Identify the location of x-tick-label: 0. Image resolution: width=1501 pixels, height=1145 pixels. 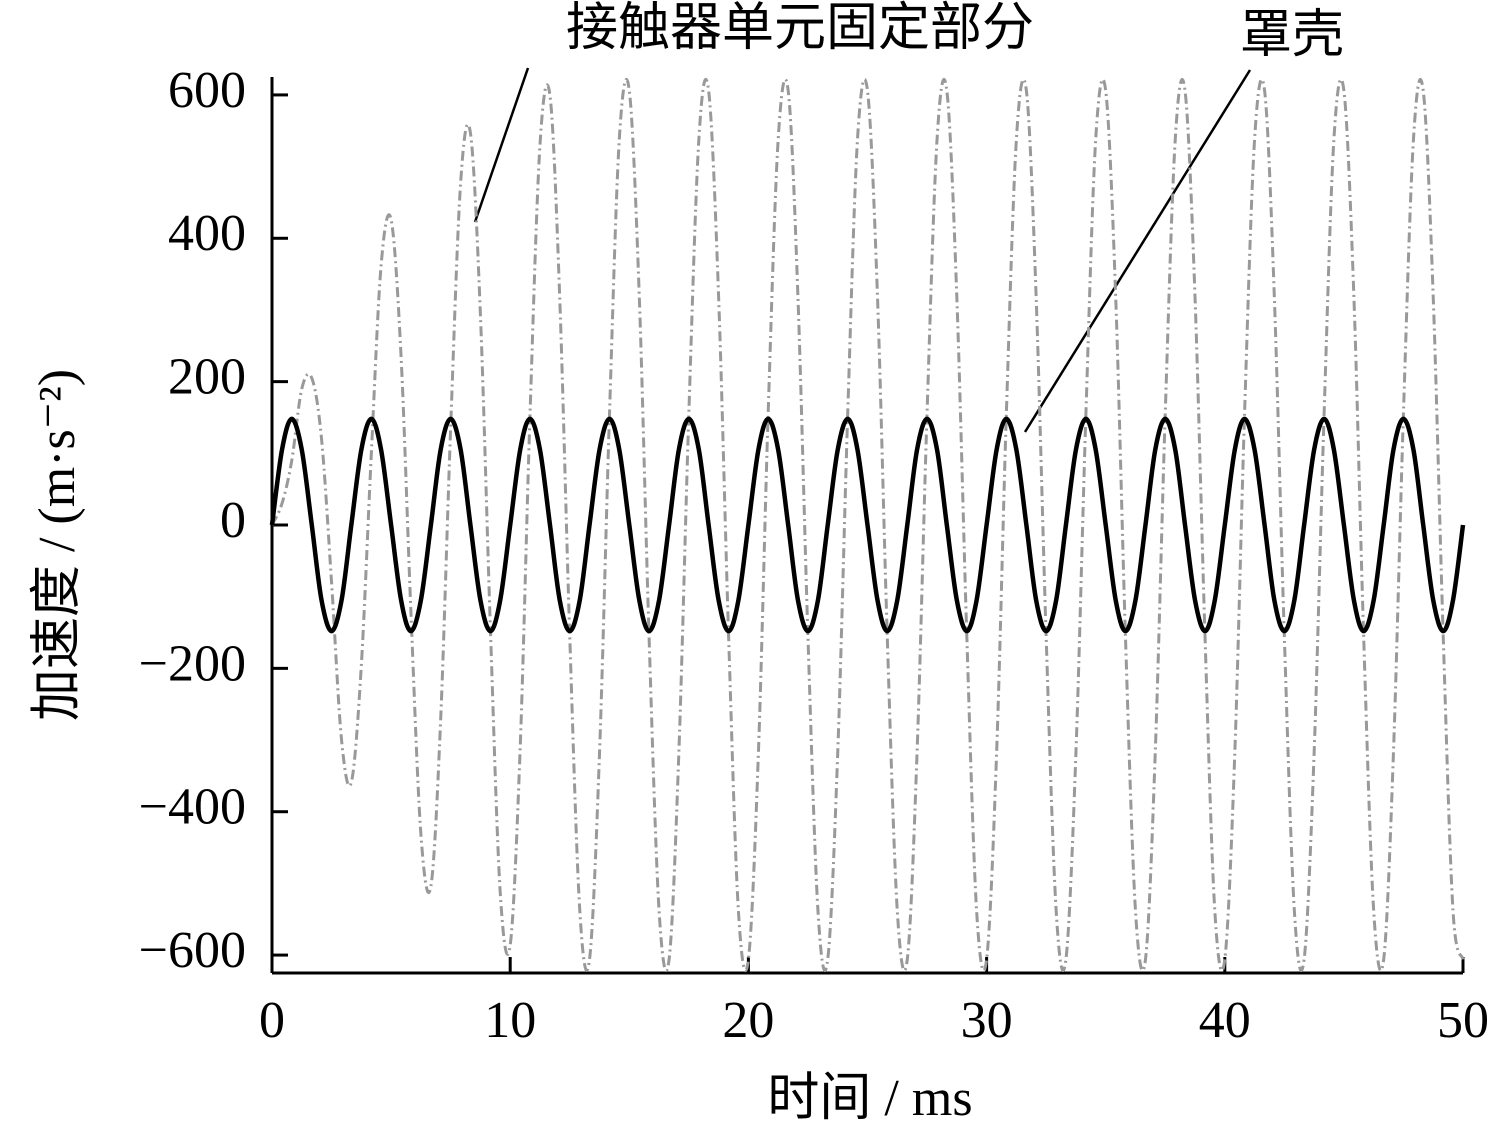
(272, 1020).